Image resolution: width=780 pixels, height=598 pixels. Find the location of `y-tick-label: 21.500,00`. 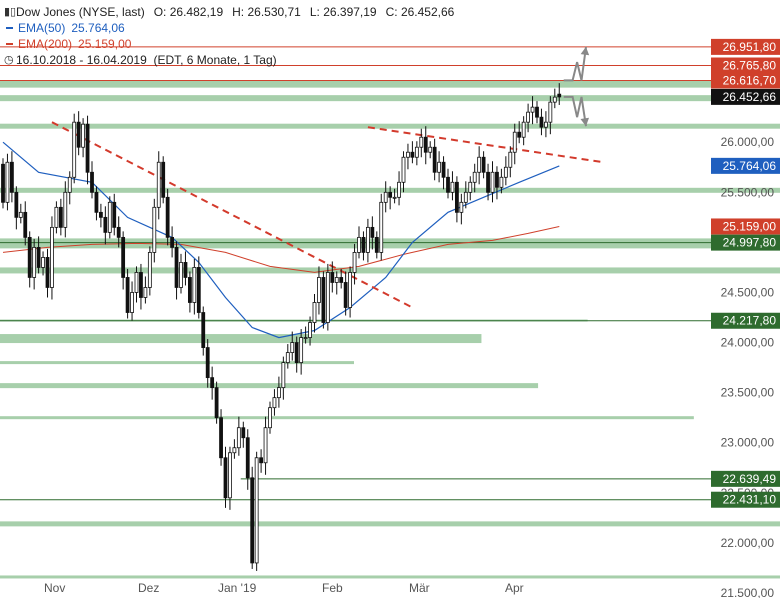

y-tick-label: 21.500,00 is located at coordinates (748, 592).